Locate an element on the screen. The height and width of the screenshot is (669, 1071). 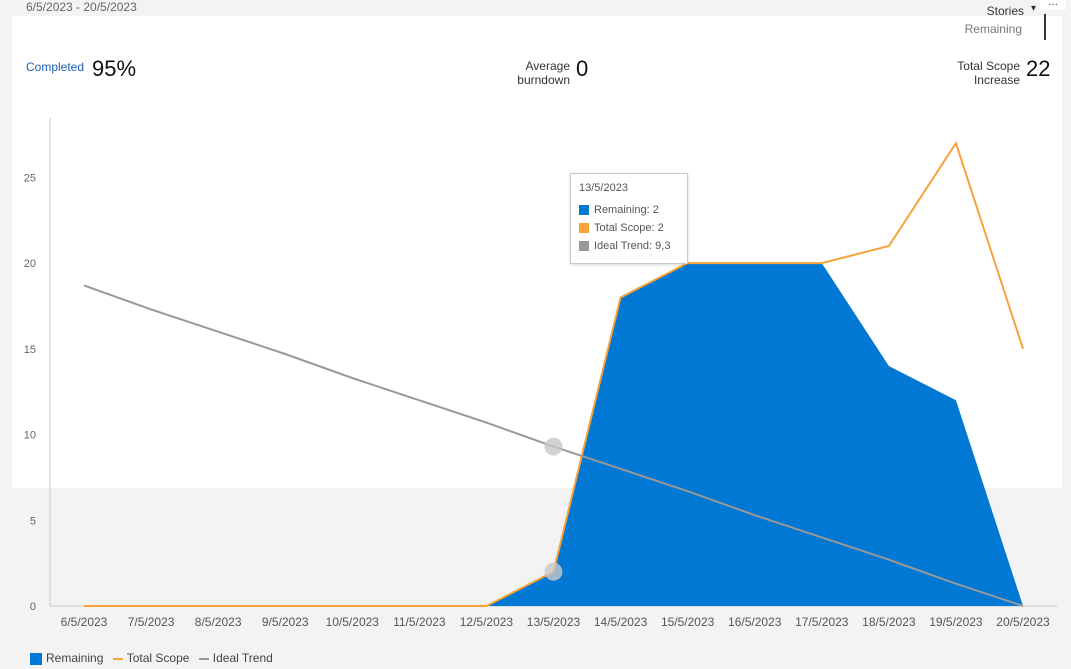
tooltip-row-ideal-trend: Ideal Trend: 9,3 is located at coordinates (624, 246).